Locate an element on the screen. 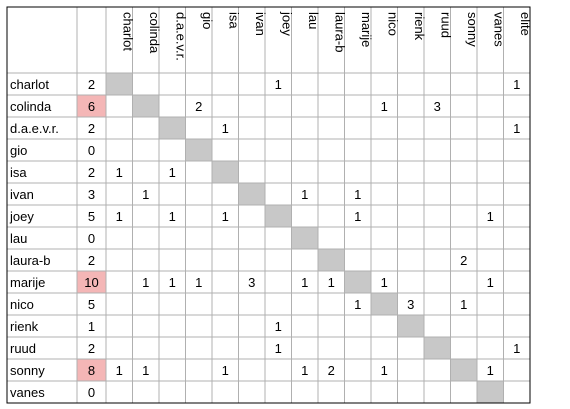 This screenshot has width=570, height=409. column-header: laura-b is located at coordinates (339, 32).